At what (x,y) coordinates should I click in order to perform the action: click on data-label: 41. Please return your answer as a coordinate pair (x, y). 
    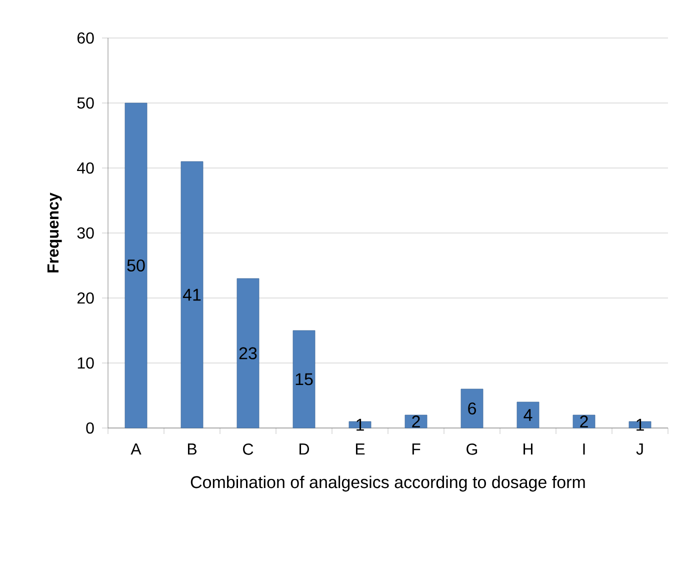
    Looking at the image, I should click on (191, 294).